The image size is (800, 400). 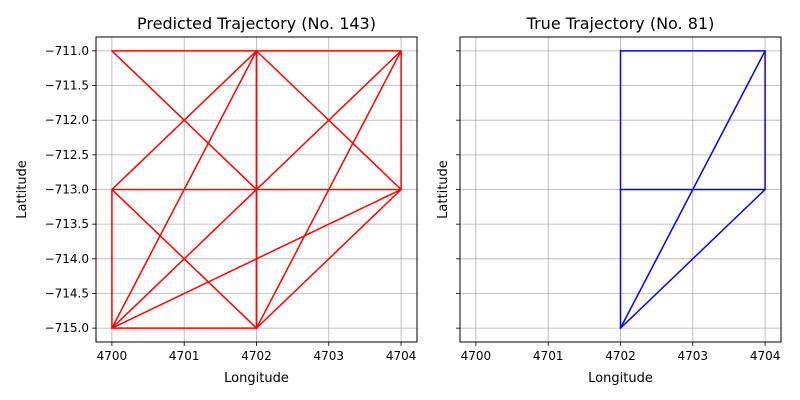 What do you see at coordinates (67, 293) in the screenshot?
I see `y-tick-label: −714.5` at bounding box center [67, 293].